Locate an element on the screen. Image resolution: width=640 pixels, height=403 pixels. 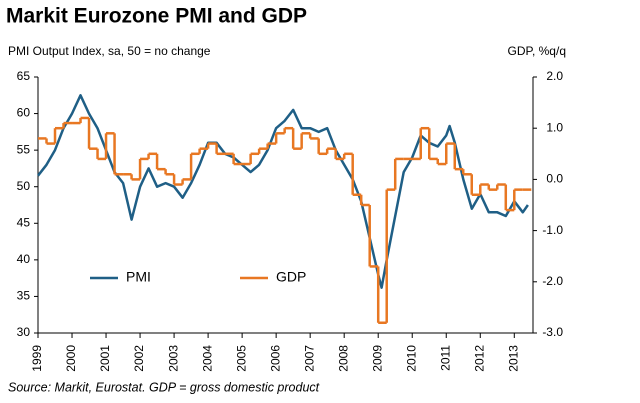
x-tick-label: 2013 is located at coordinates (513, 358).